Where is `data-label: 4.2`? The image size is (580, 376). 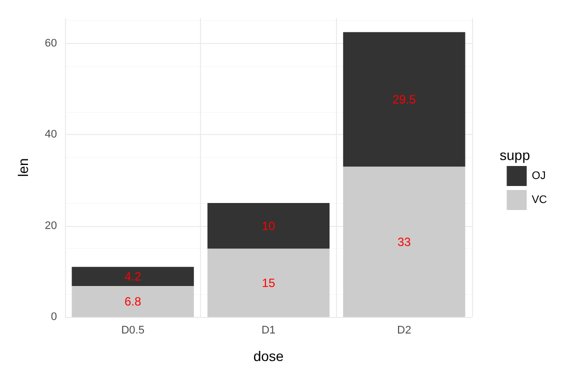 data-label: 4.2 is located at coordinates (133, 276).